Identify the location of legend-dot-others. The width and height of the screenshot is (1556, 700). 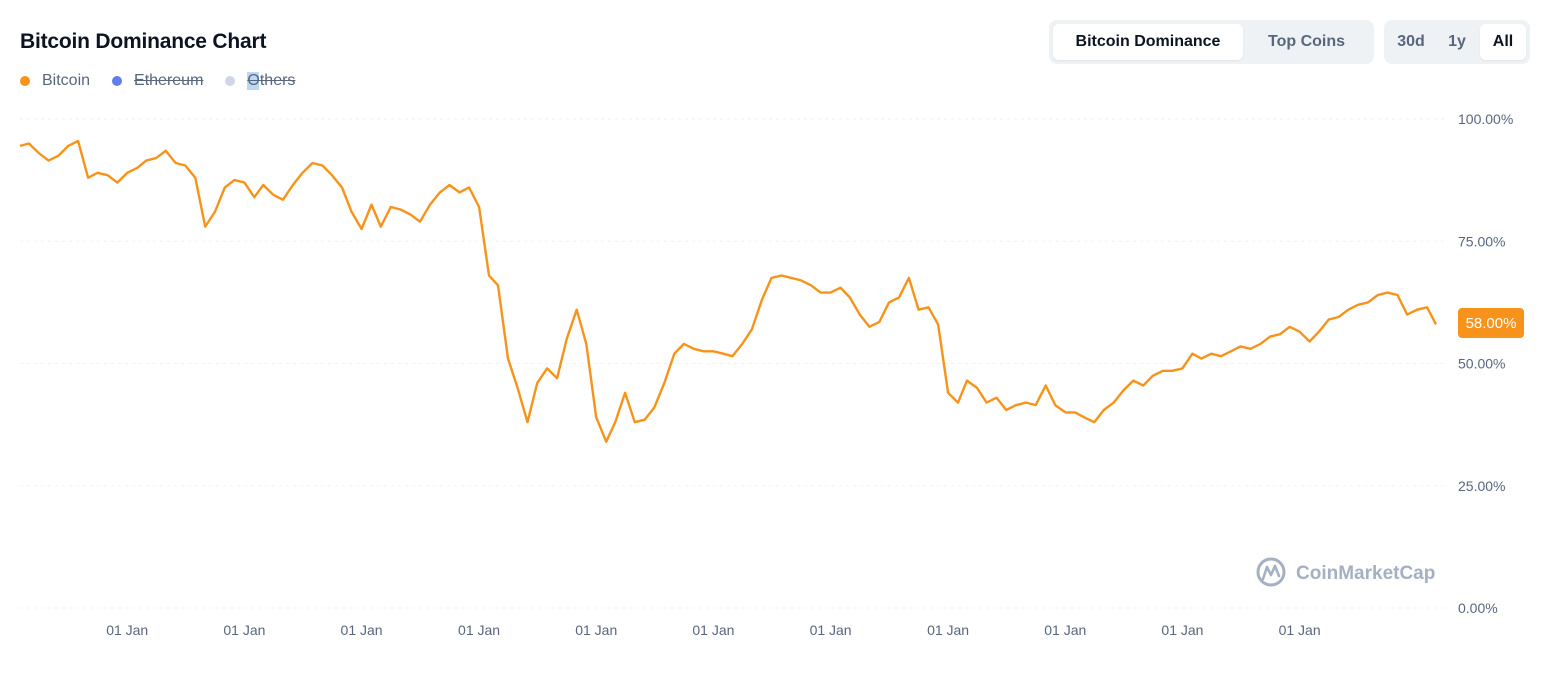
(230, 81).